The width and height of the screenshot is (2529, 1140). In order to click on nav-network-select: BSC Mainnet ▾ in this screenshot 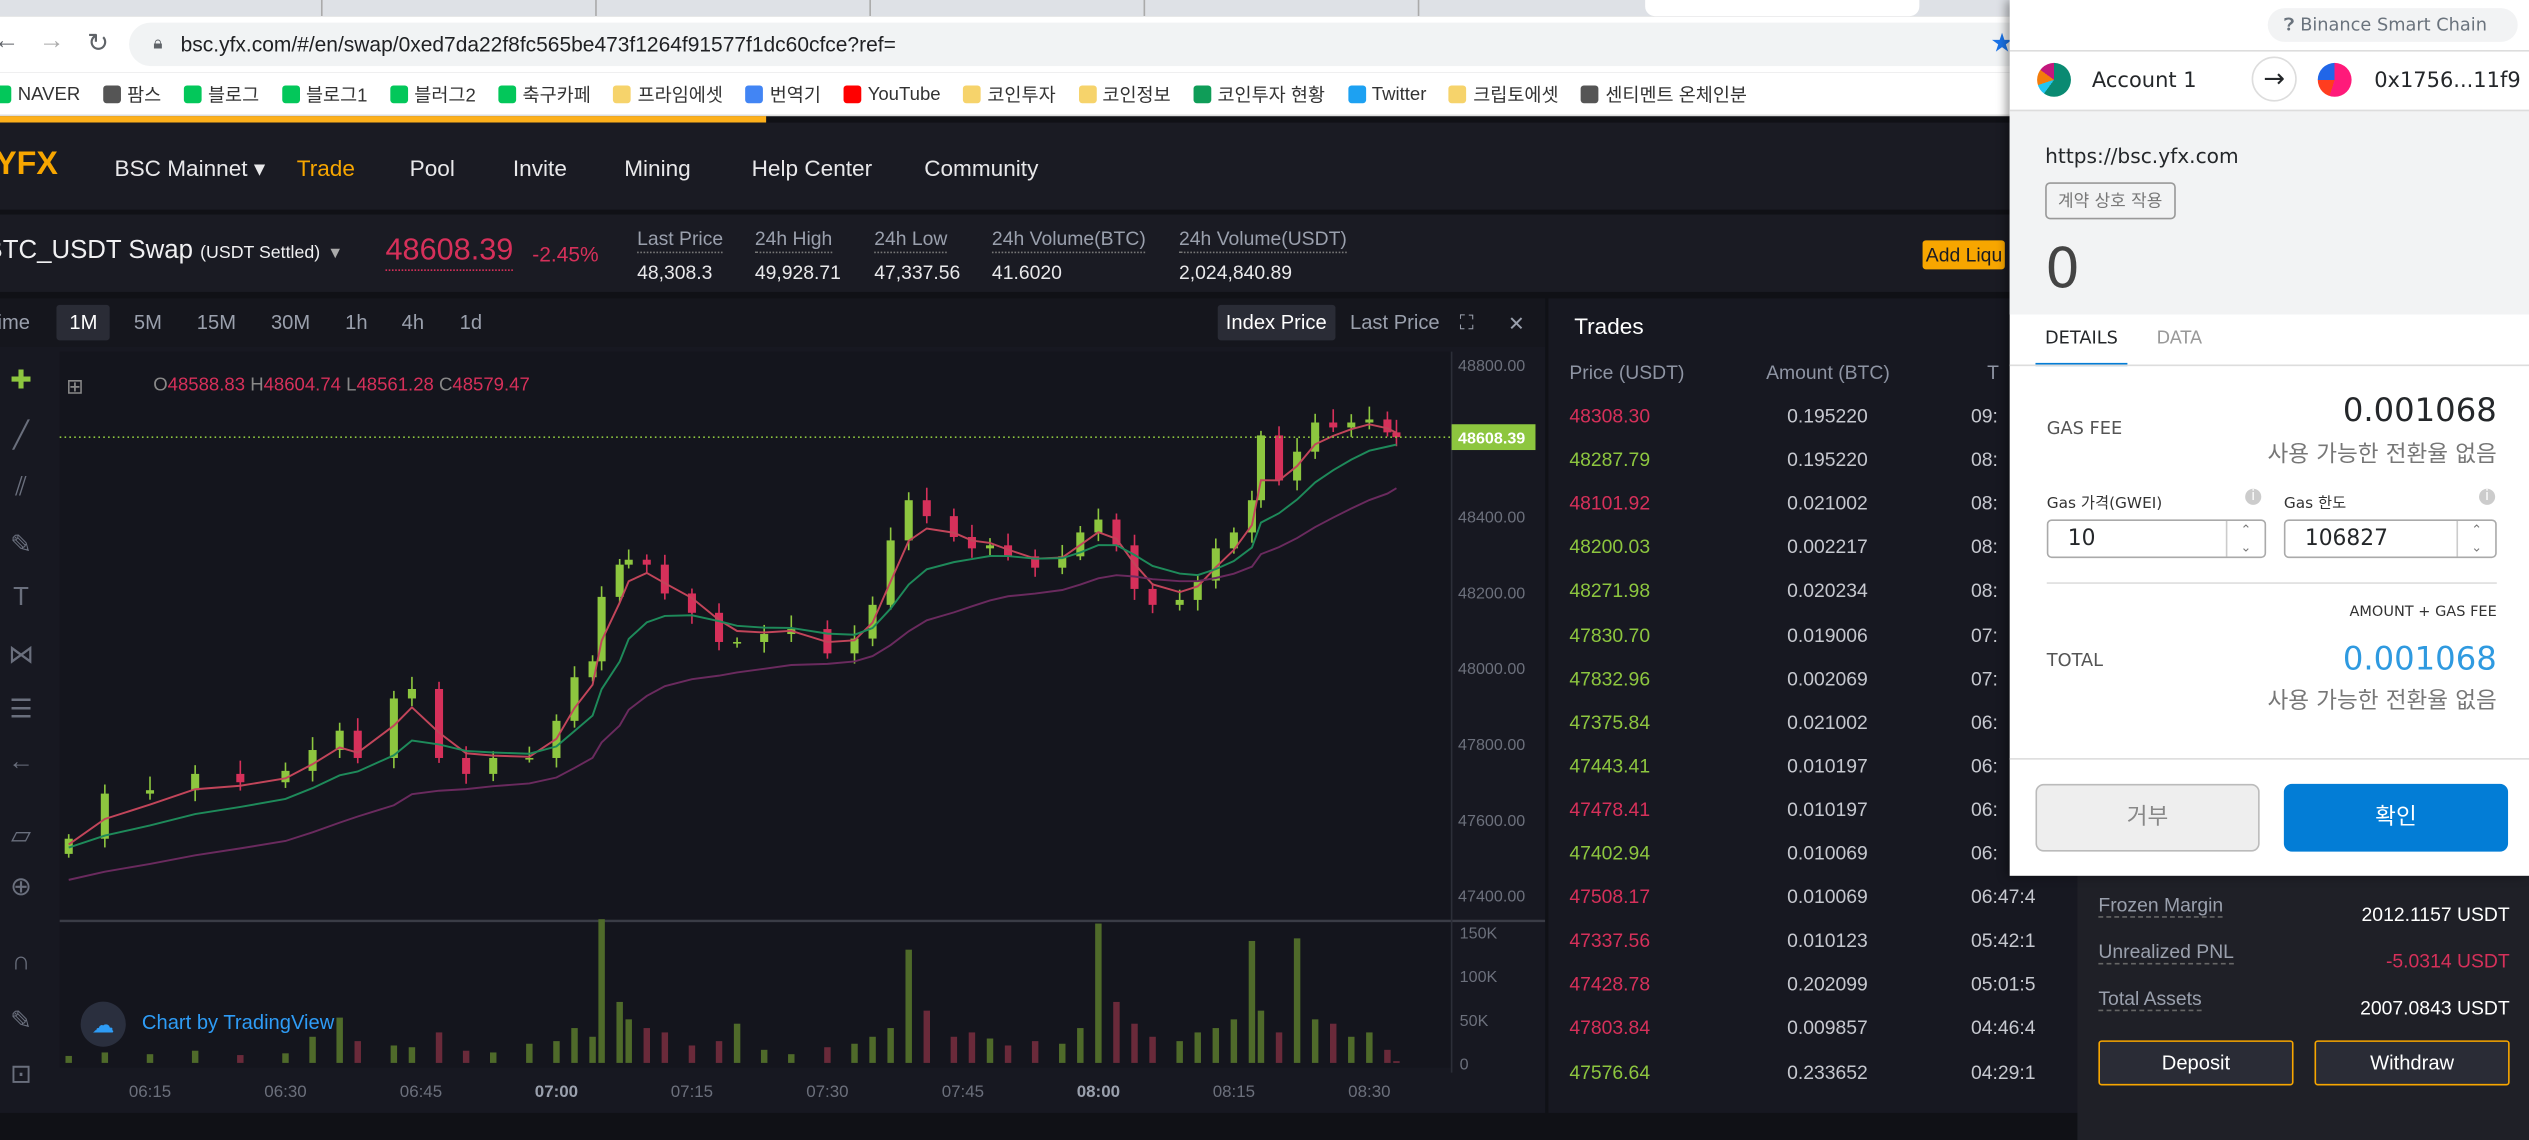, I will do `click(190, 167)`.